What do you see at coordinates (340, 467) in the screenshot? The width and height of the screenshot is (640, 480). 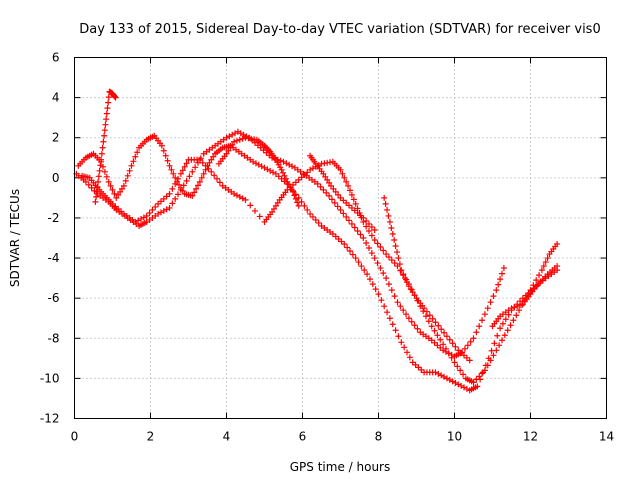 I see `x-axis-label: GPS time / hours` at bounding box center [340, 467].